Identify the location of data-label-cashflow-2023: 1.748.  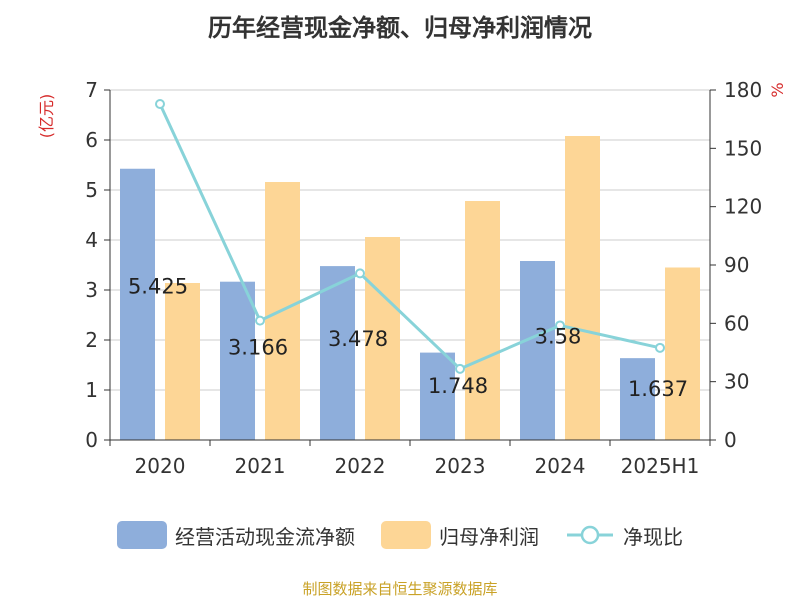
(458, 386).